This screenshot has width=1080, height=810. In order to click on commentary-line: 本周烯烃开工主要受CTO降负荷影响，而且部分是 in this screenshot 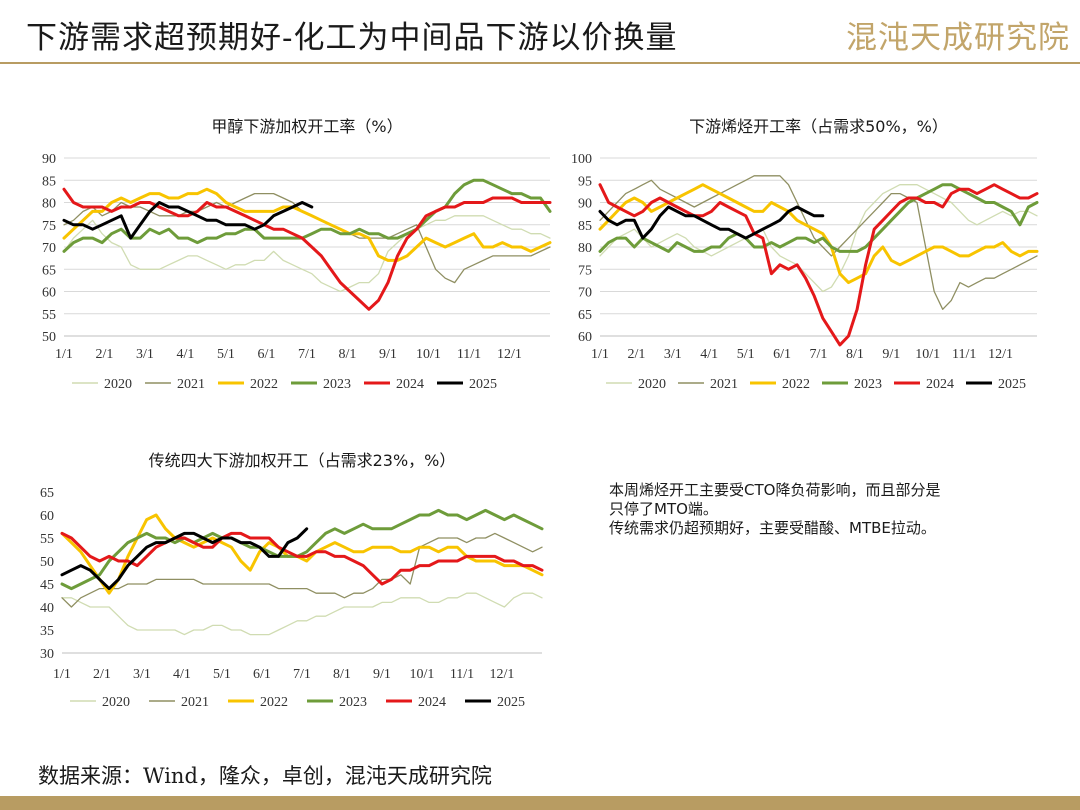, I will do `click(775, 490)`.